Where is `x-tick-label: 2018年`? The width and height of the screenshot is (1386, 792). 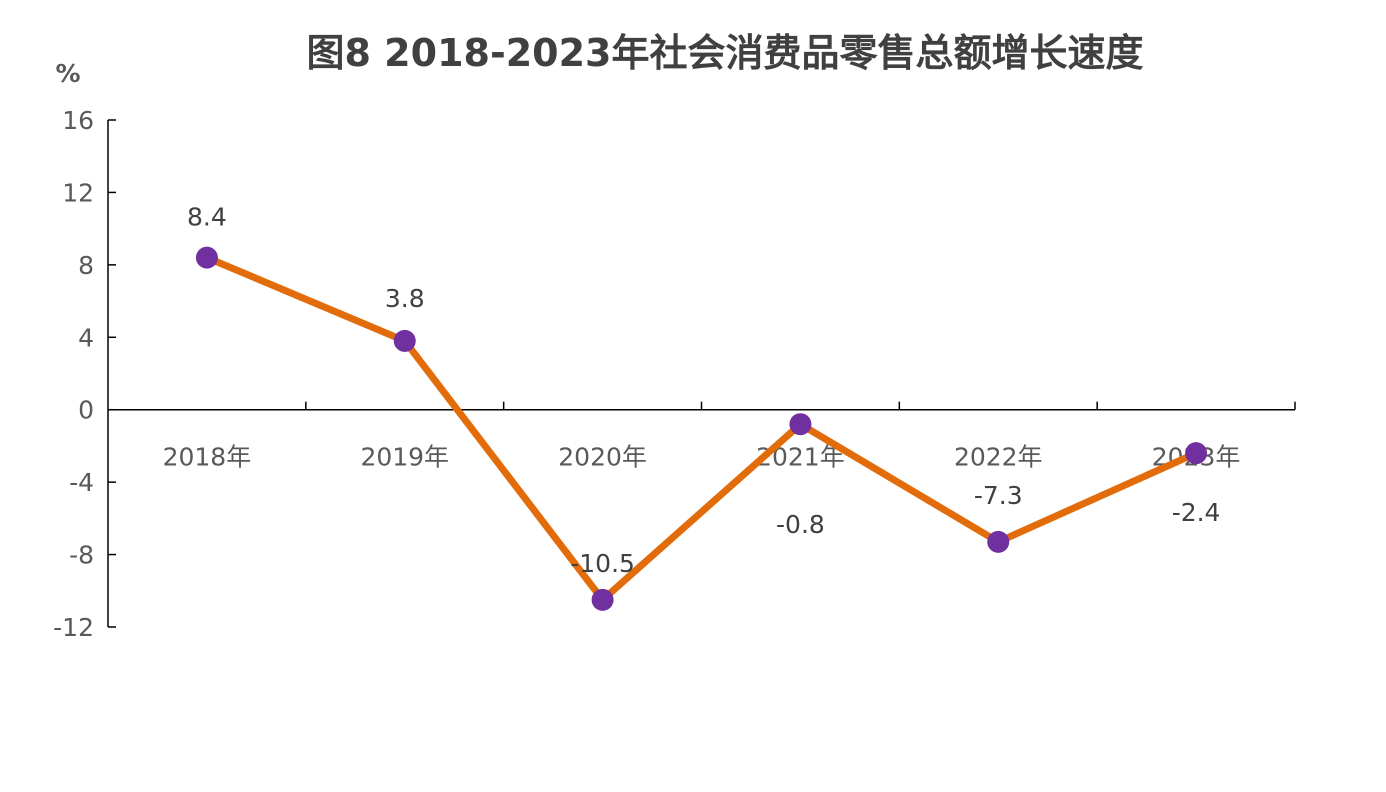
x-tick-label: 2018年 is located at coordinates (207, 457).